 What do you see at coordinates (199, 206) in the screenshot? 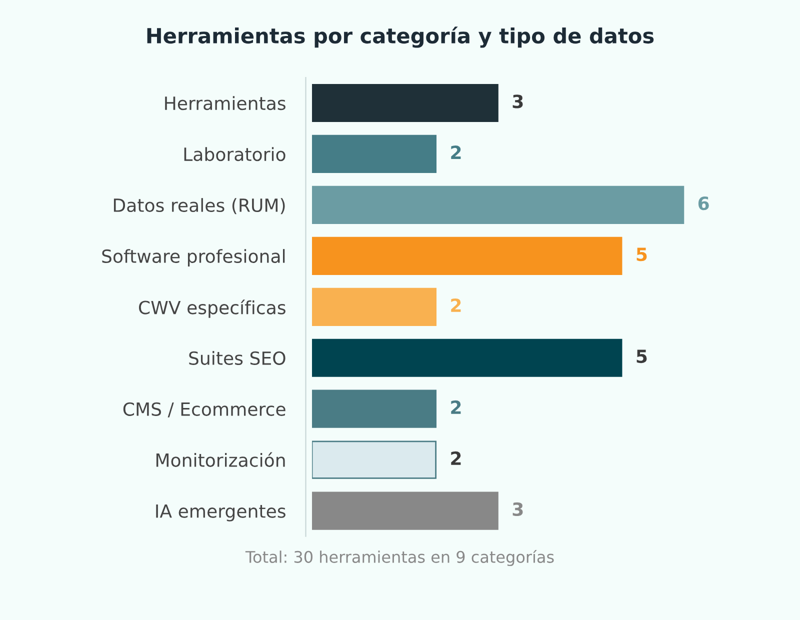
I see `y-tick-label: Datos reales (RUM)` at bounding box center [199, 206].